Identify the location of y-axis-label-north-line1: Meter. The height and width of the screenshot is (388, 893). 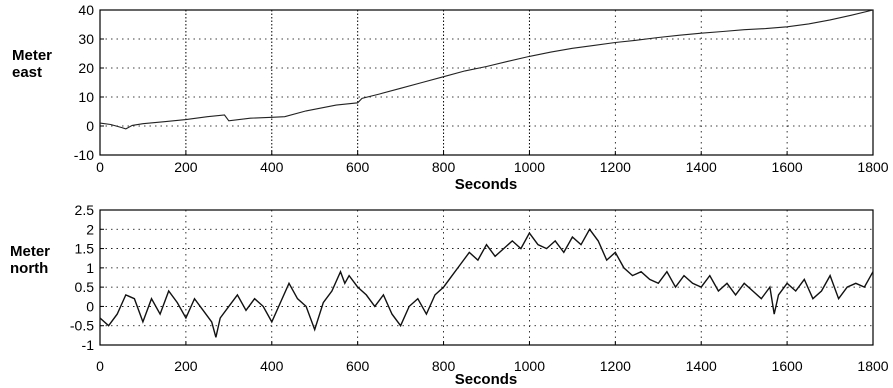
(30, 251).